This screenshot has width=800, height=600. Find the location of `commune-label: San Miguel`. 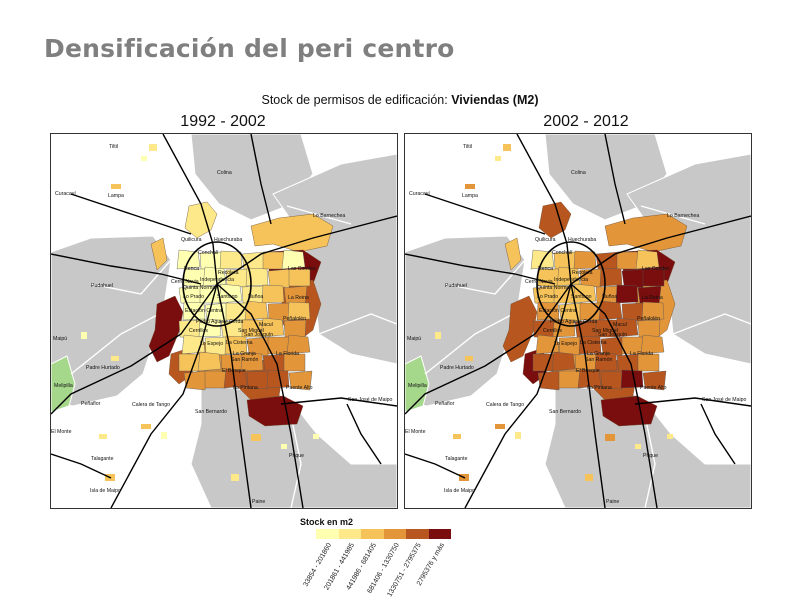

commune-label: San Miguel is located at coordinates (251, 331).